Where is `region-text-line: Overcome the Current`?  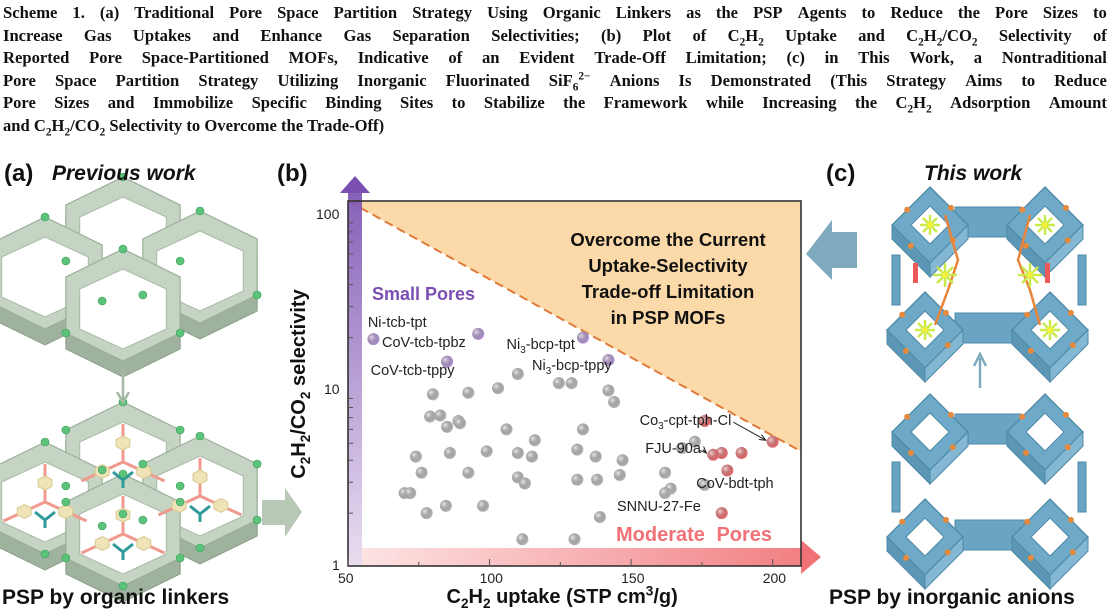
region-text-line: Overcome the Current is located at coordinates (668, 239).